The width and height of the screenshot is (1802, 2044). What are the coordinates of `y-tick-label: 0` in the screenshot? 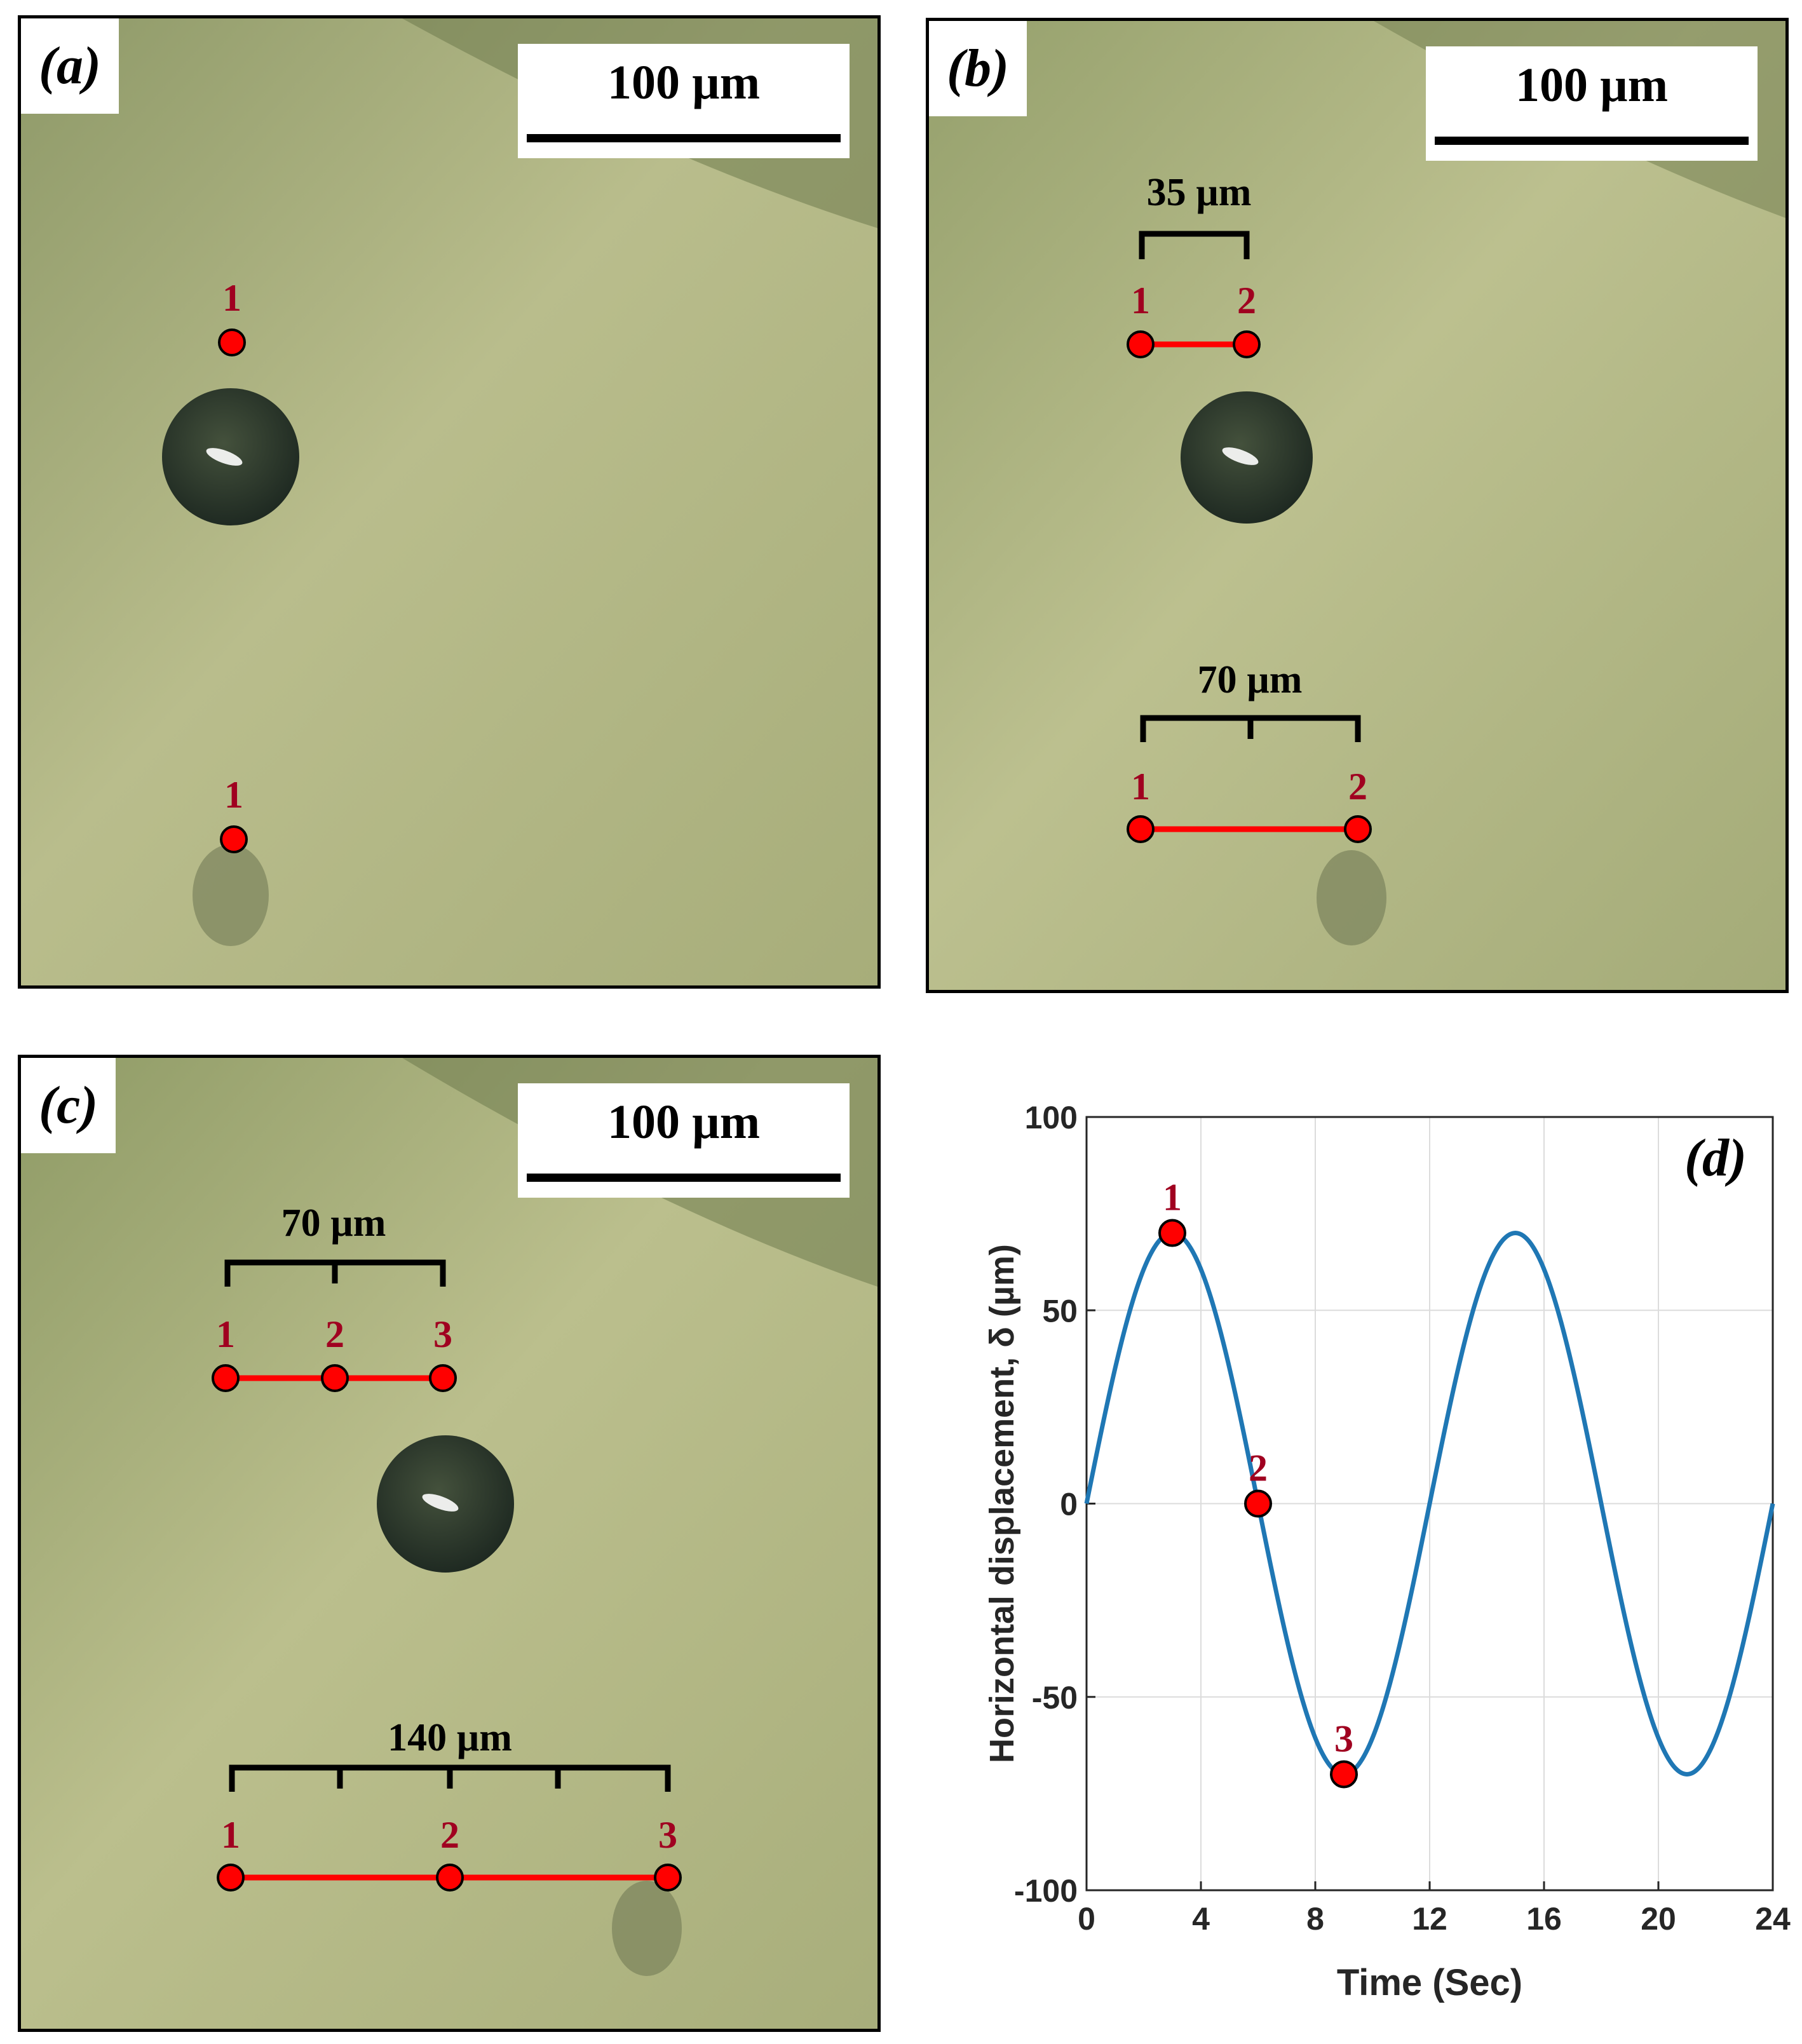 It's located at (1069, 1504).